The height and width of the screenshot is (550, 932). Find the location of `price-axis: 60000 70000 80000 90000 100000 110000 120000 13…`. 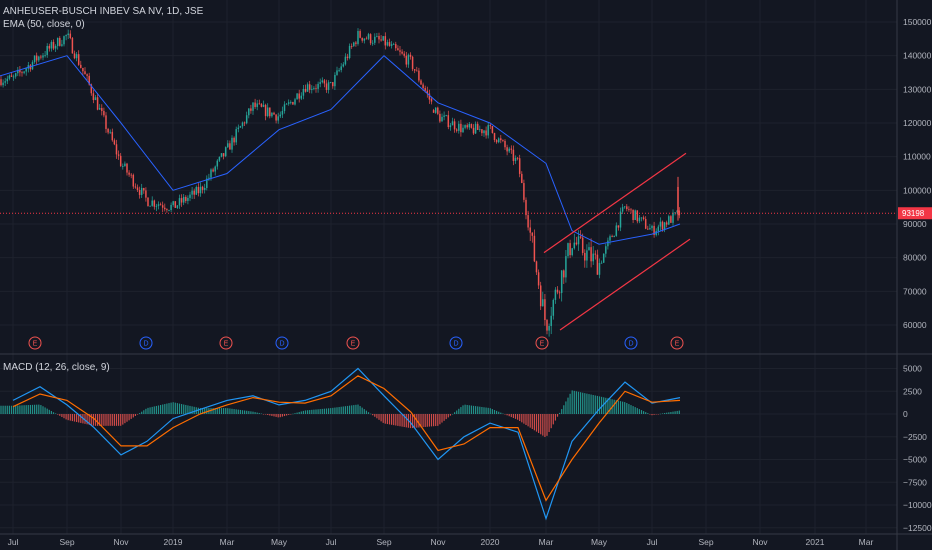

price-axis: 60000 70000 80000 90000 100000 110000 120000 13… is located at coordinates (917, 173).